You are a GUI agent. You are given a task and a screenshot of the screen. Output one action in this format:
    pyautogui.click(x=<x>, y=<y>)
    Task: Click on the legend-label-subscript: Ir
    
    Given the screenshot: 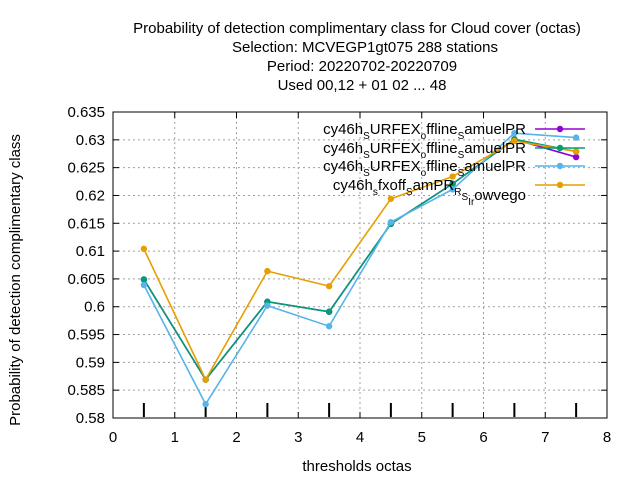 What is the action you would take?
    pyautogui.click(x=471, y=202)
    